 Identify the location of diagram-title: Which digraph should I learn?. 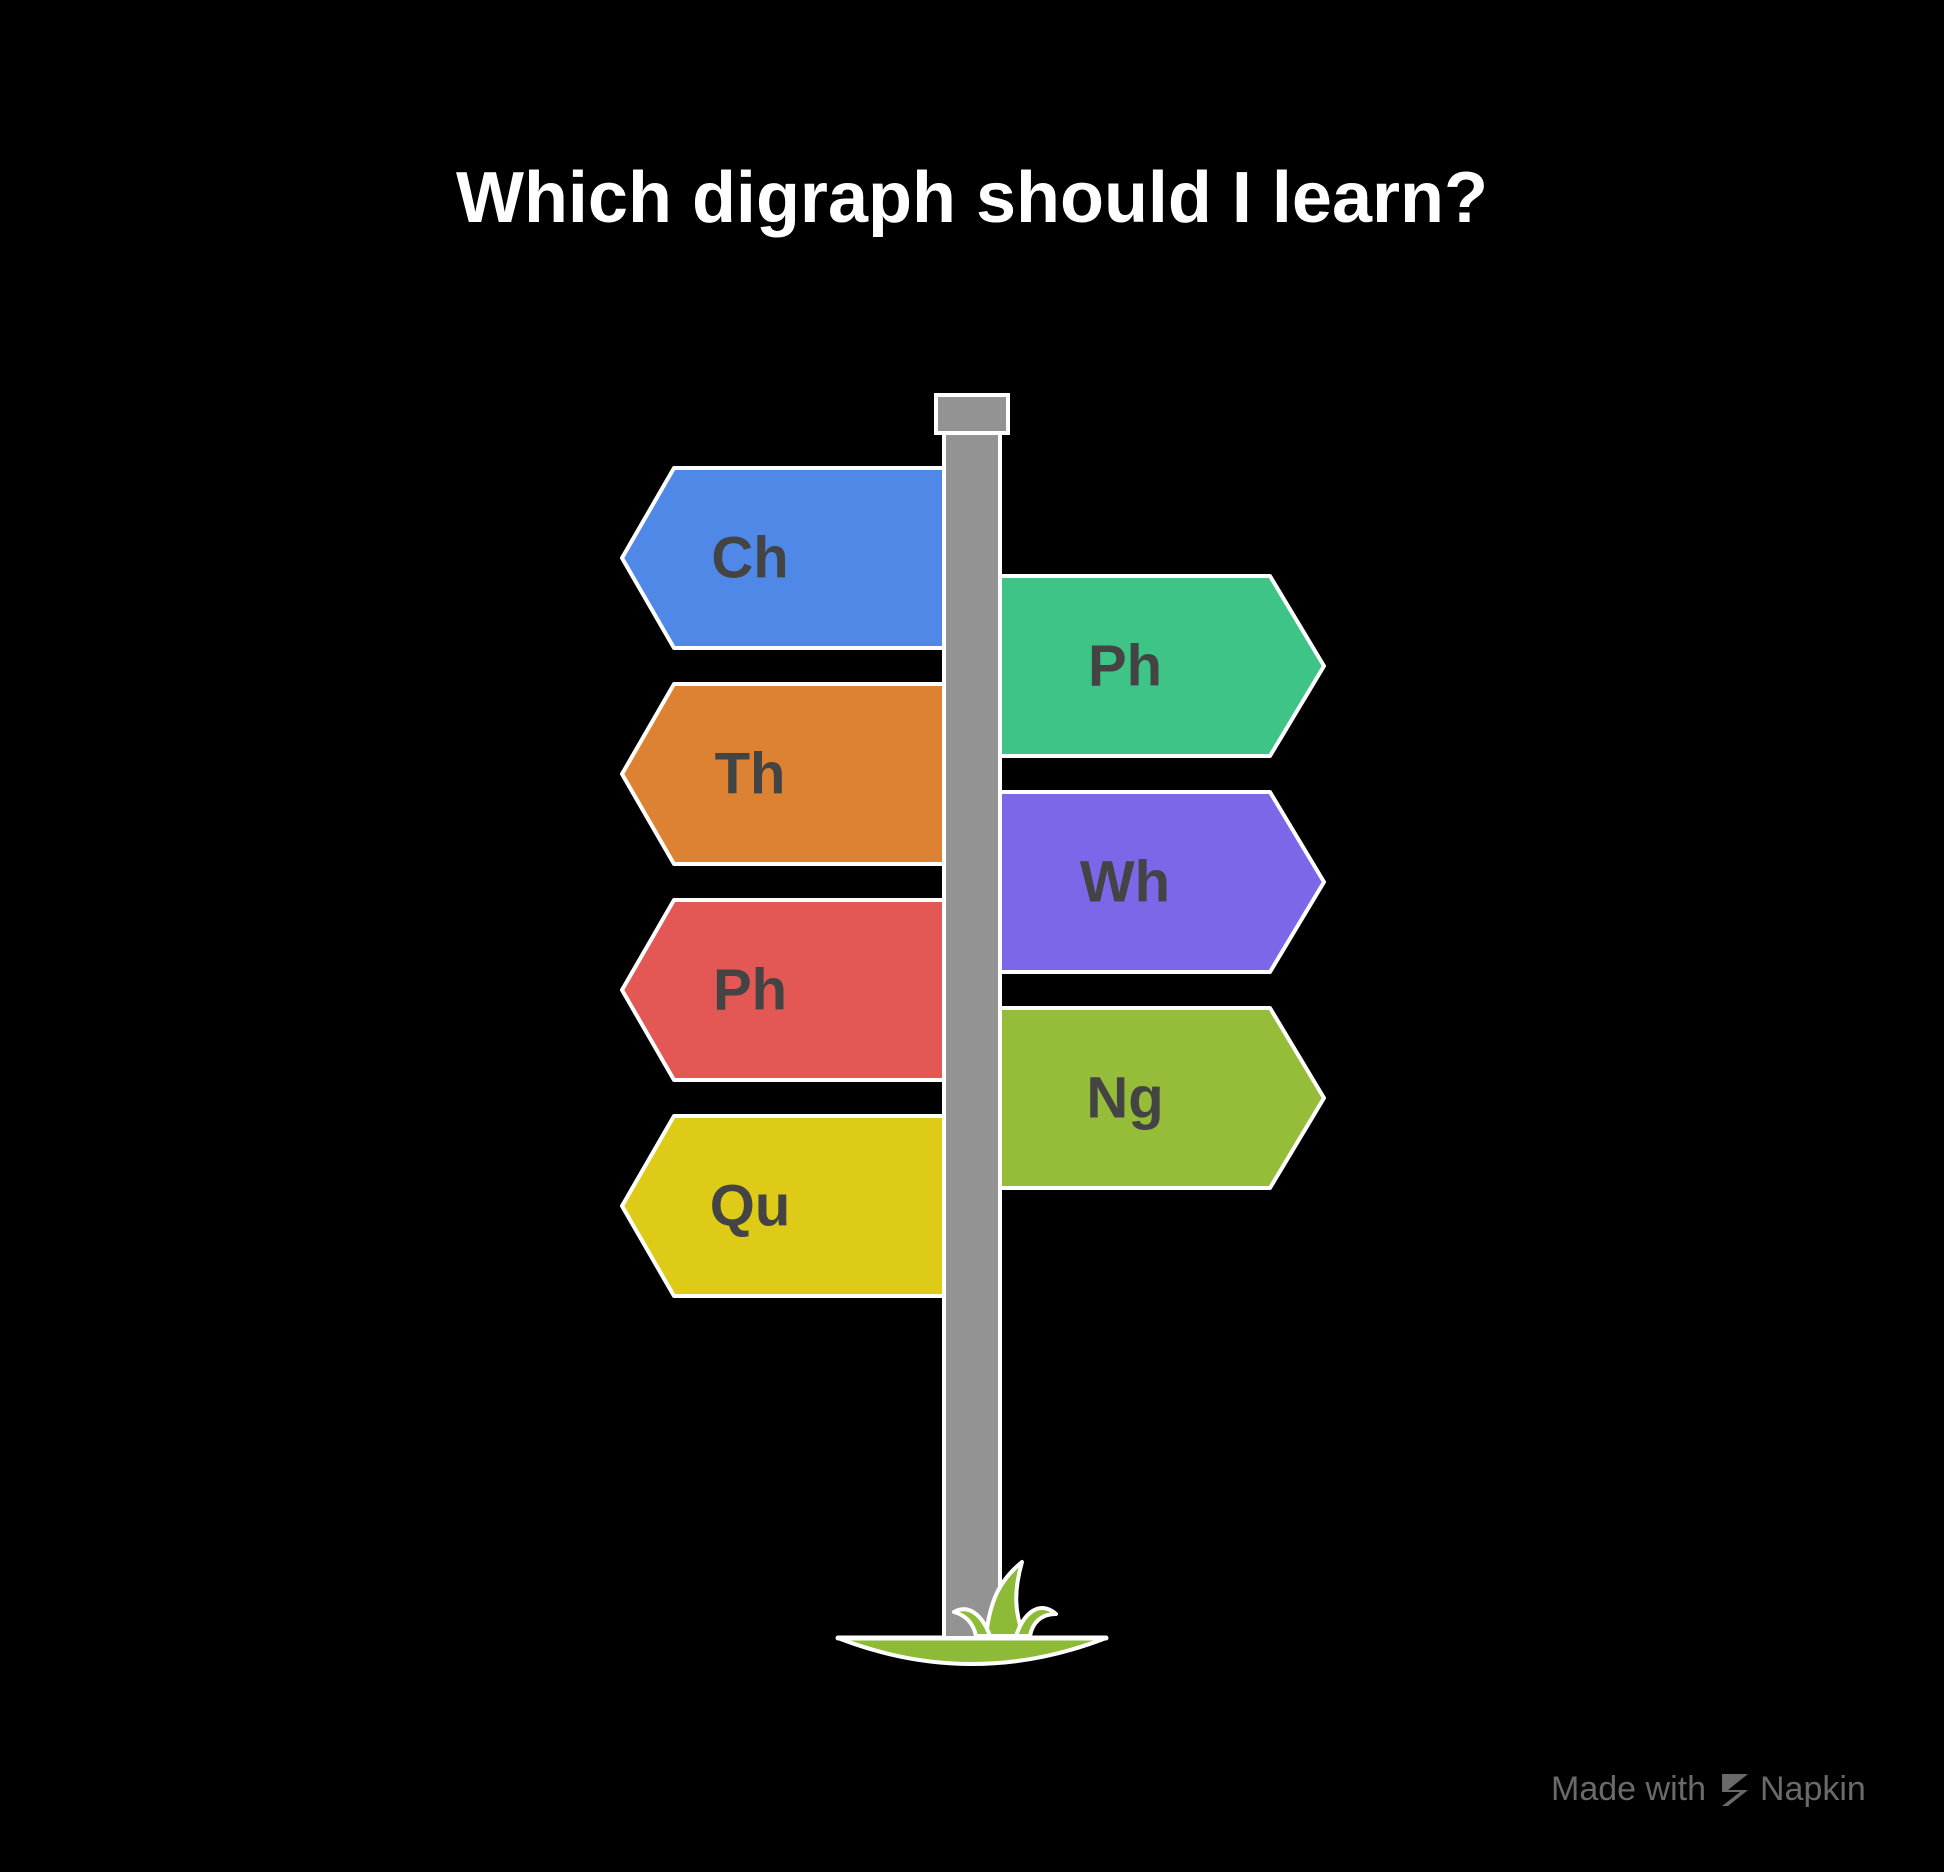
(972, 198).